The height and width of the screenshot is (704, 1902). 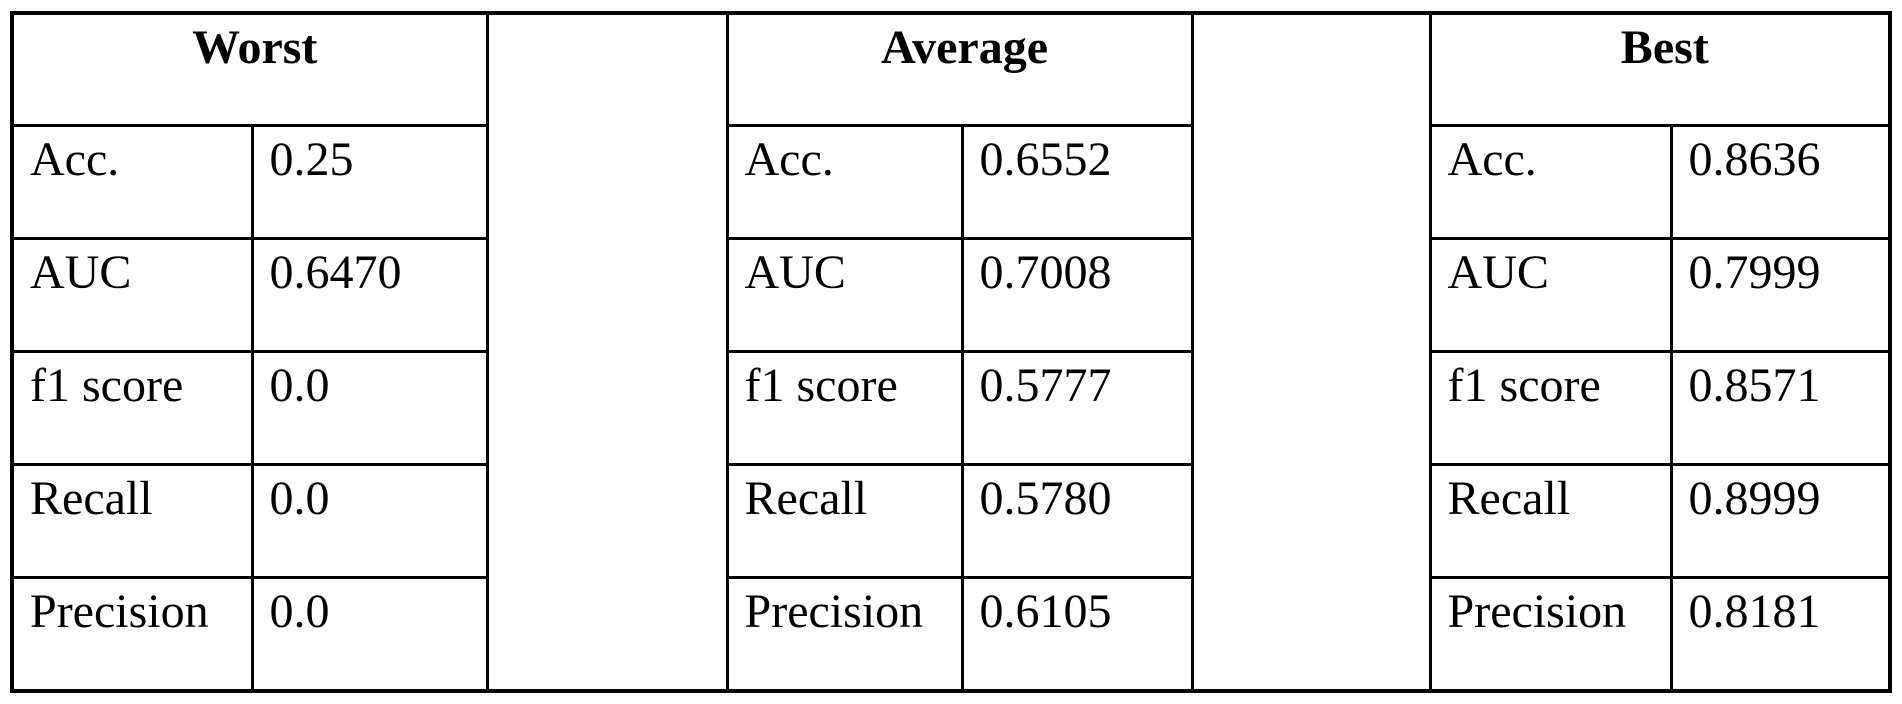 I want to click on table-title-best: Best, so click(x=1660, y=69).